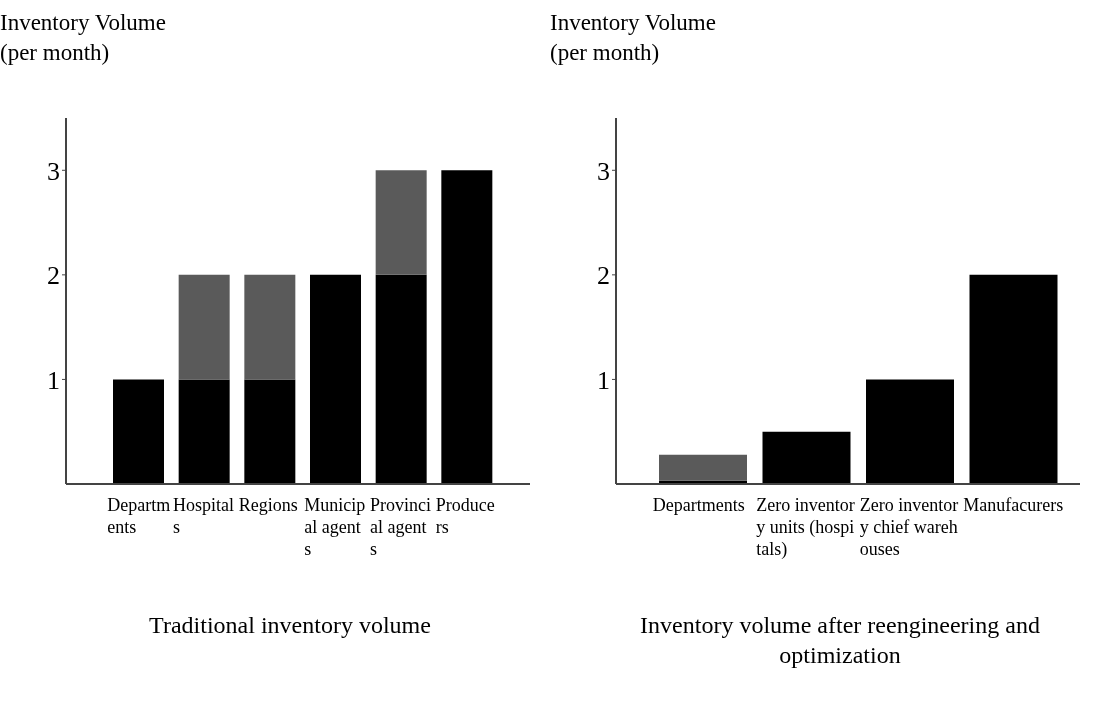  Describe the element at coordinates (1013, 505) in the screenshot. I see `x-tick-label: Manufacurers` at that location.